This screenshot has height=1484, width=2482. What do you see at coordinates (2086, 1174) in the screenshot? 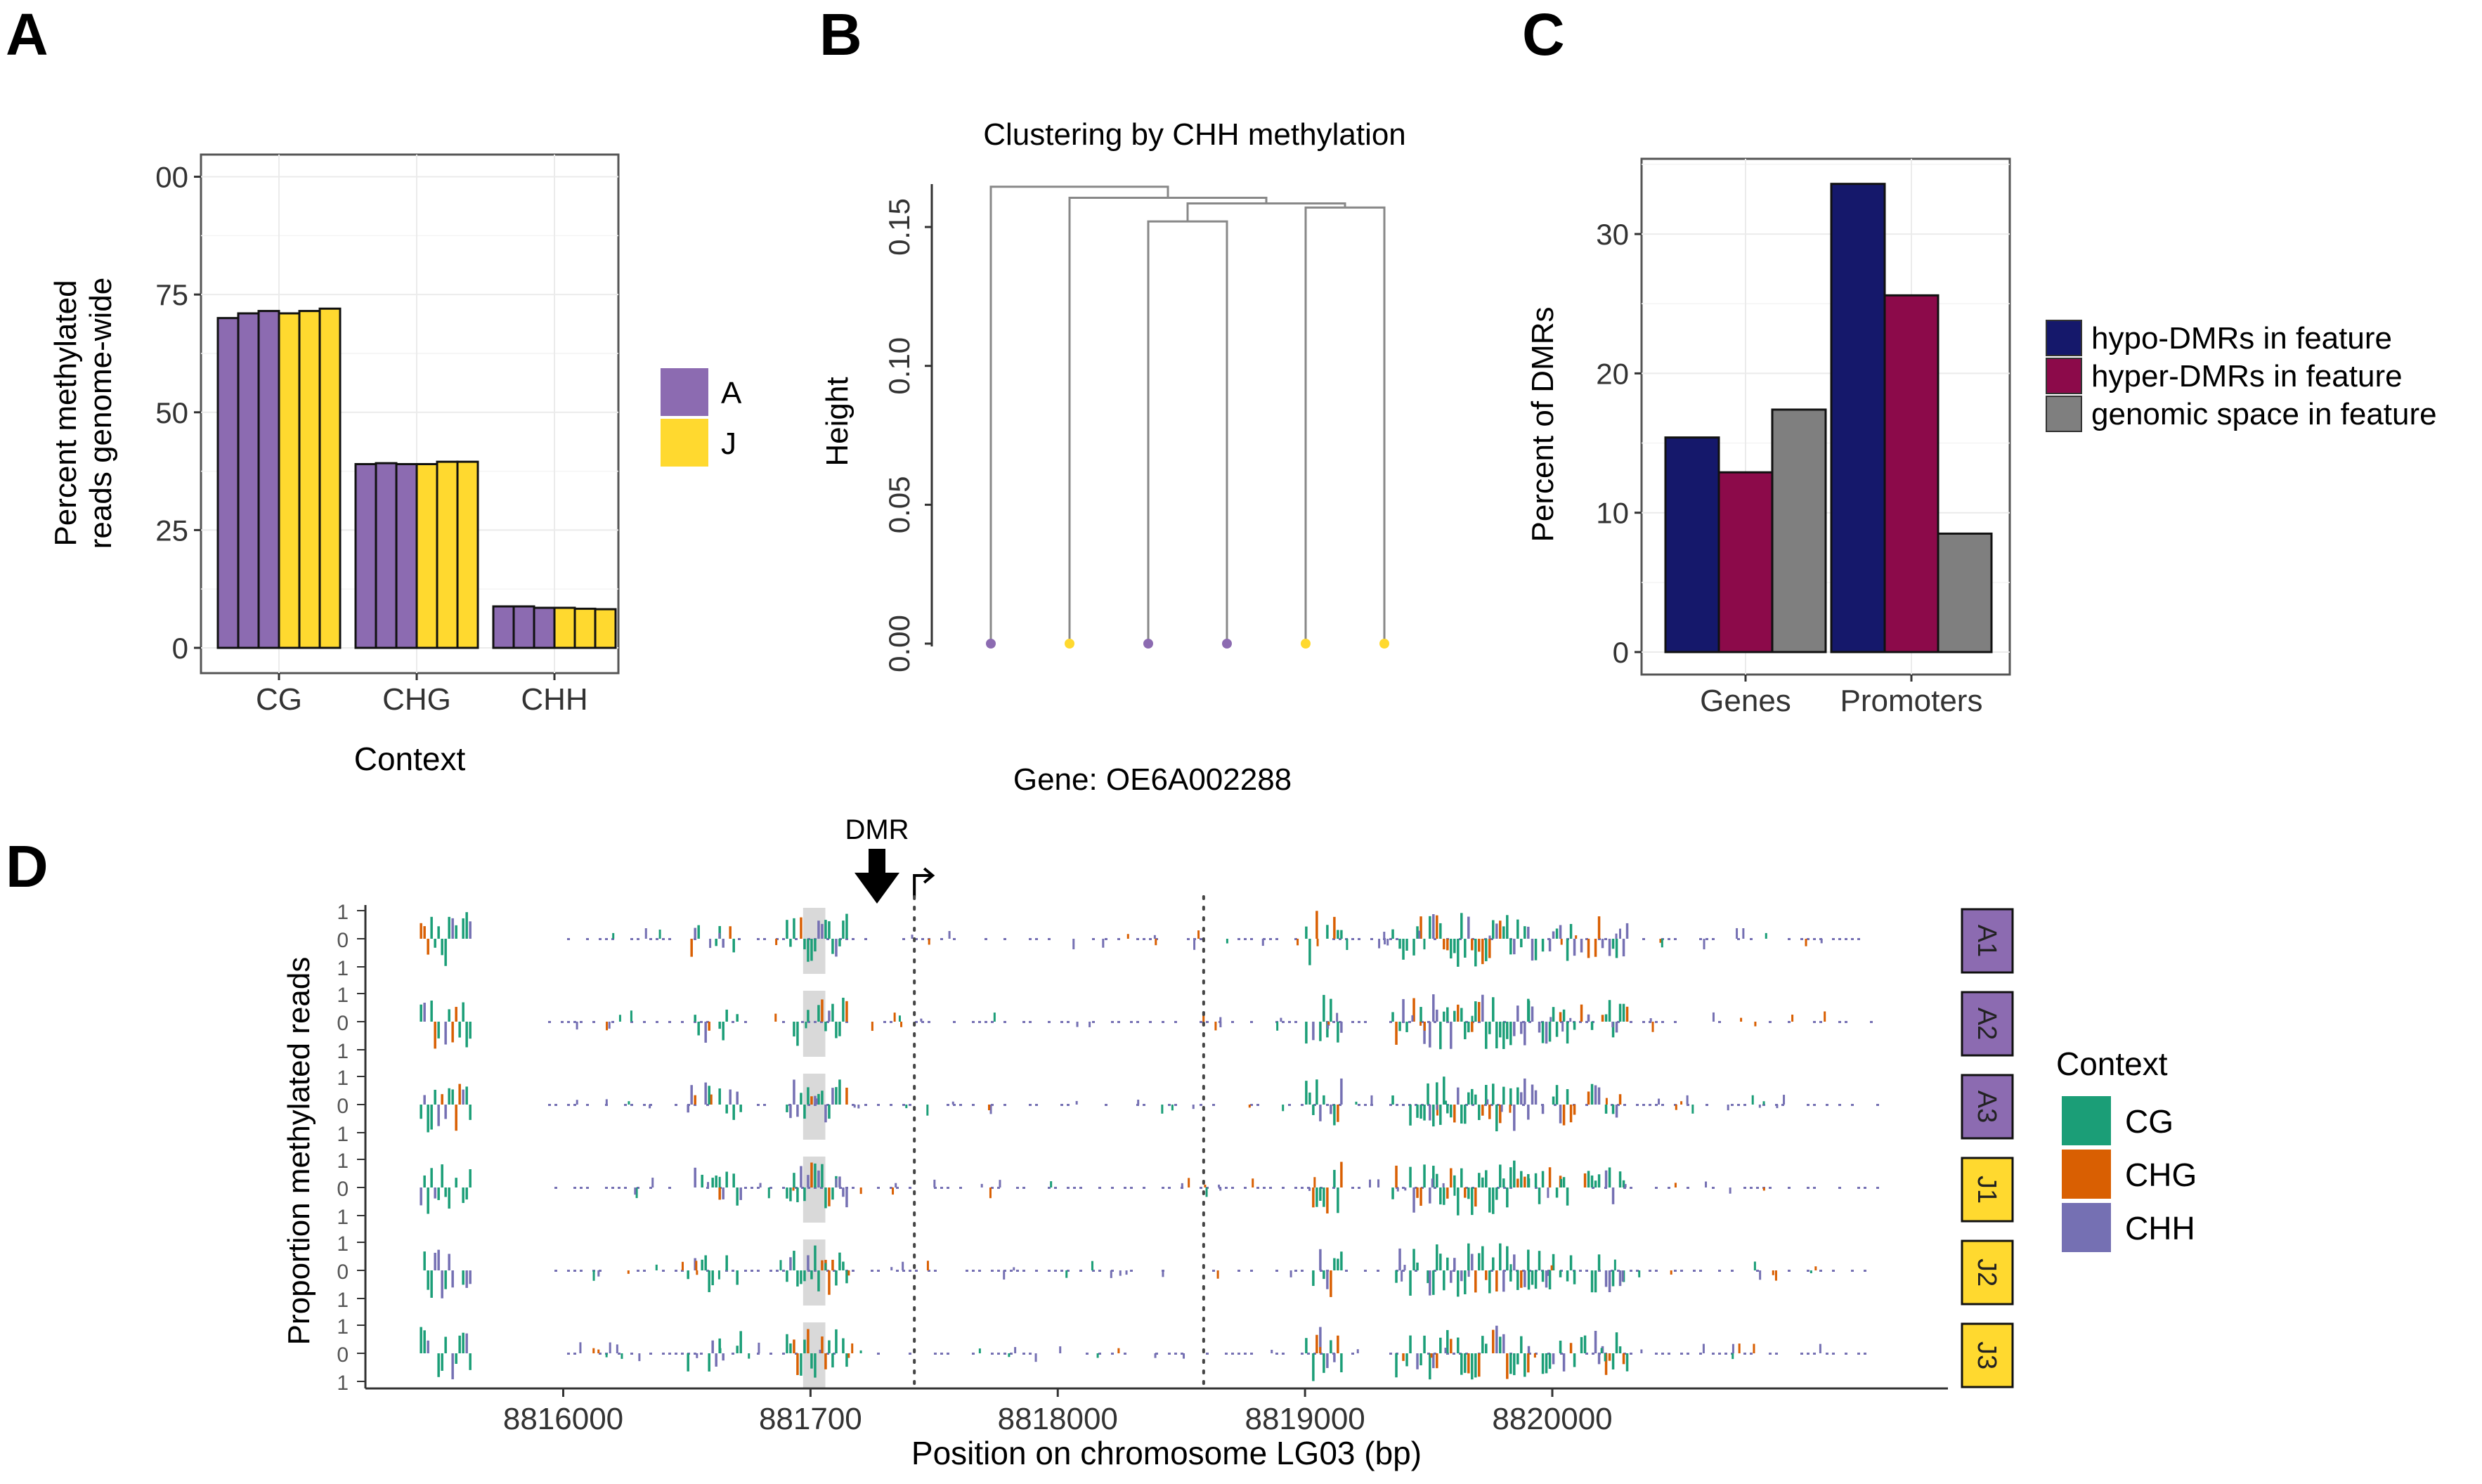
I see `legend-swatch-chg` at bounding box center [2086, 1174].